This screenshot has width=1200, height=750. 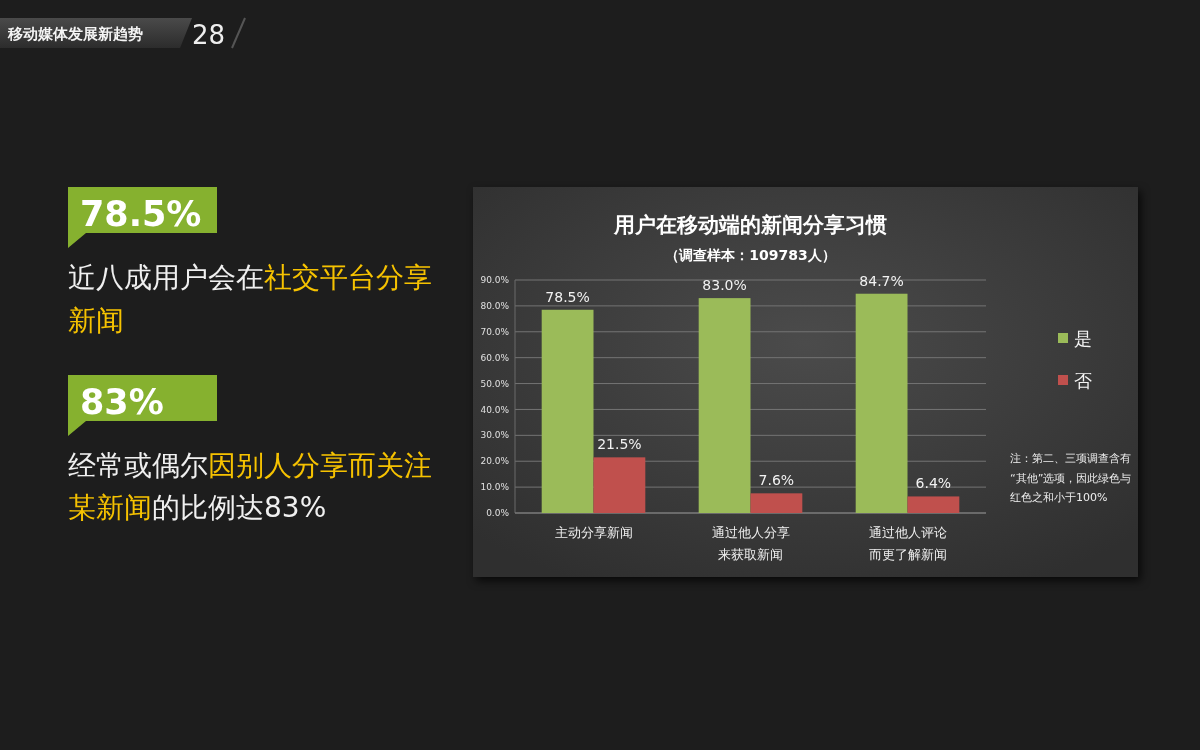 I want to click on y-tick-label: 30.0%, so click(x=495, y=435).